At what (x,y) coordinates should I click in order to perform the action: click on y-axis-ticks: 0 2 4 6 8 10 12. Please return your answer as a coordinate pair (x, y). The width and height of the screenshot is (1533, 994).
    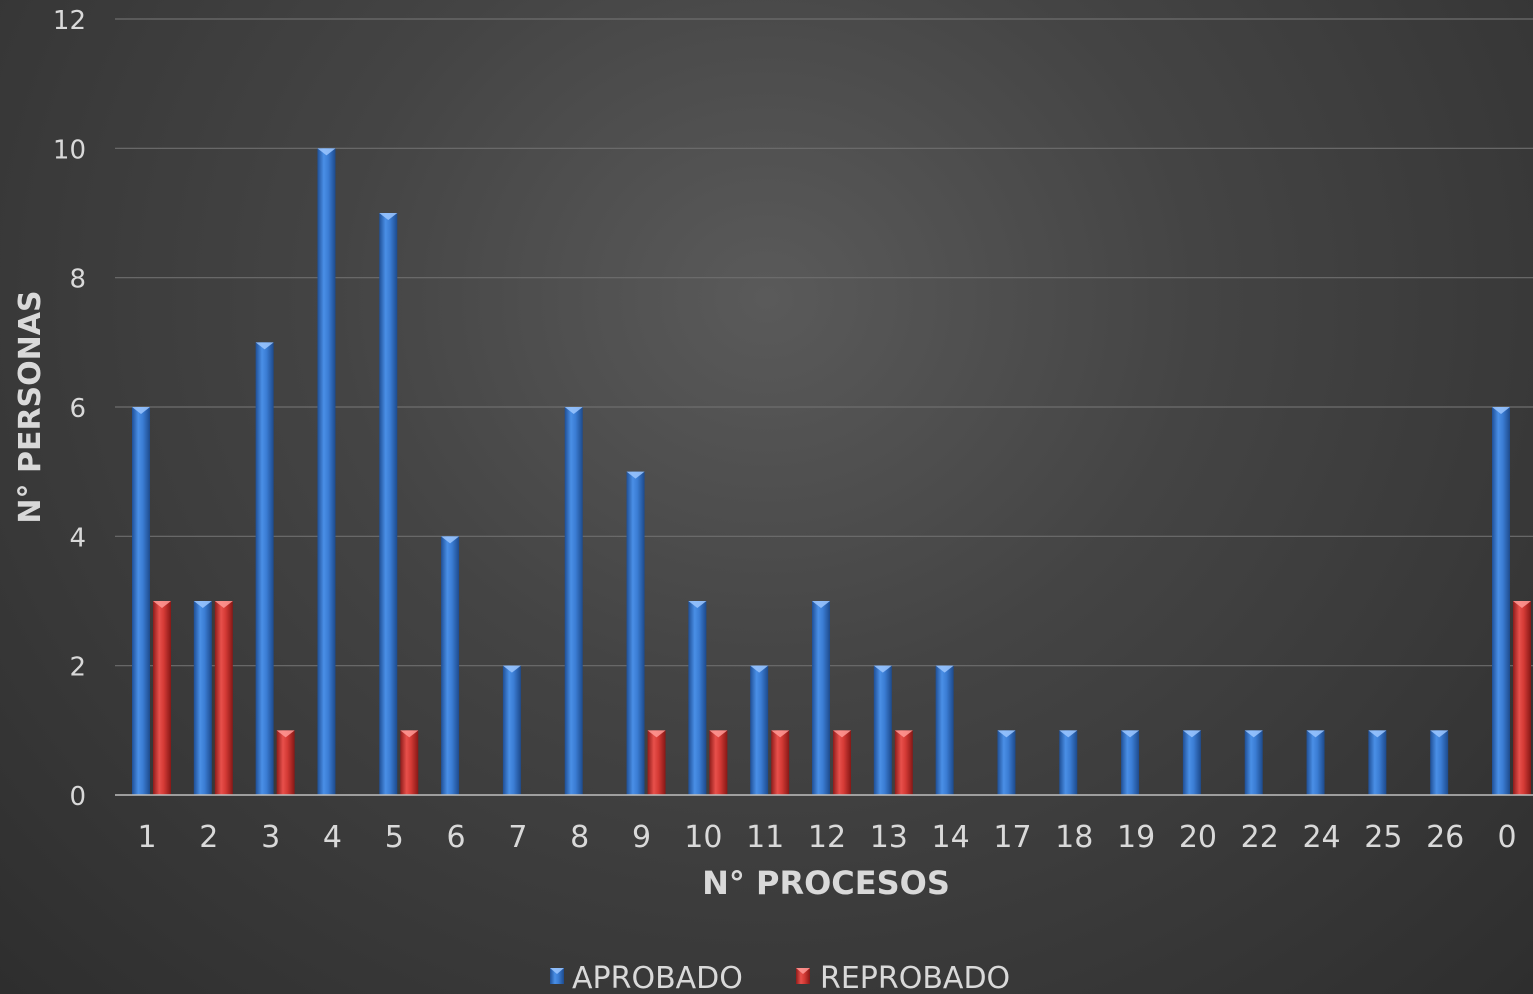
    Looking at the image, I should click on (69, 409).